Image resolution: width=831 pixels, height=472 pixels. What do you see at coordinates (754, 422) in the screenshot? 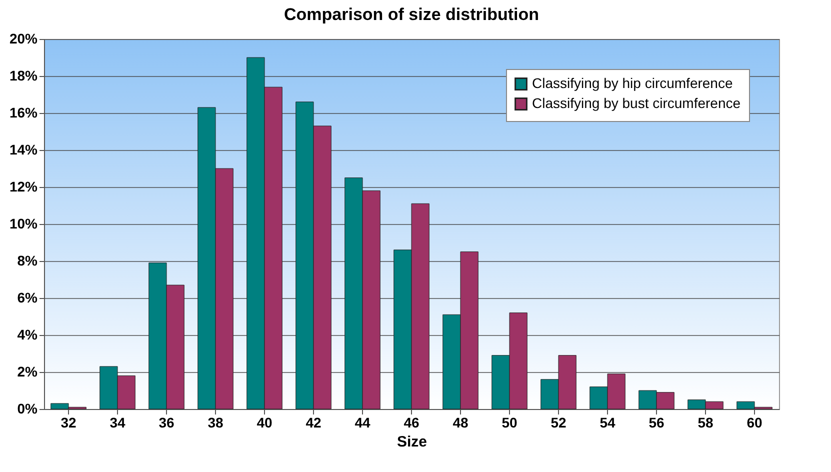
I see `x-tick-label: 60` at bounding box center [754, 422].